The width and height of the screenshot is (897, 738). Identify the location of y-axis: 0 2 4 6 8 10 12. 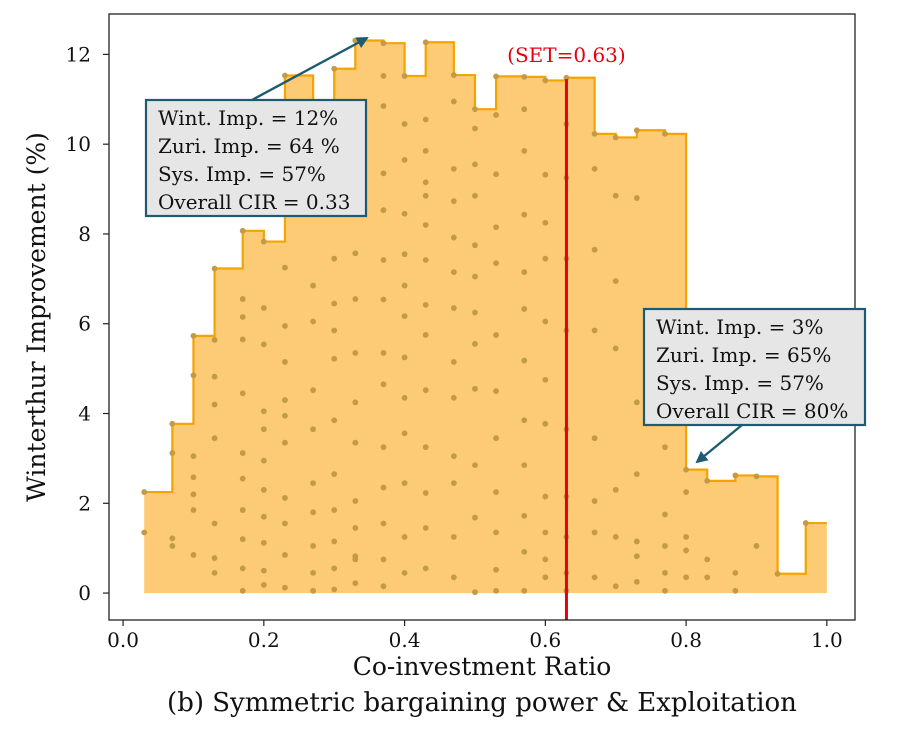
(87, 323).